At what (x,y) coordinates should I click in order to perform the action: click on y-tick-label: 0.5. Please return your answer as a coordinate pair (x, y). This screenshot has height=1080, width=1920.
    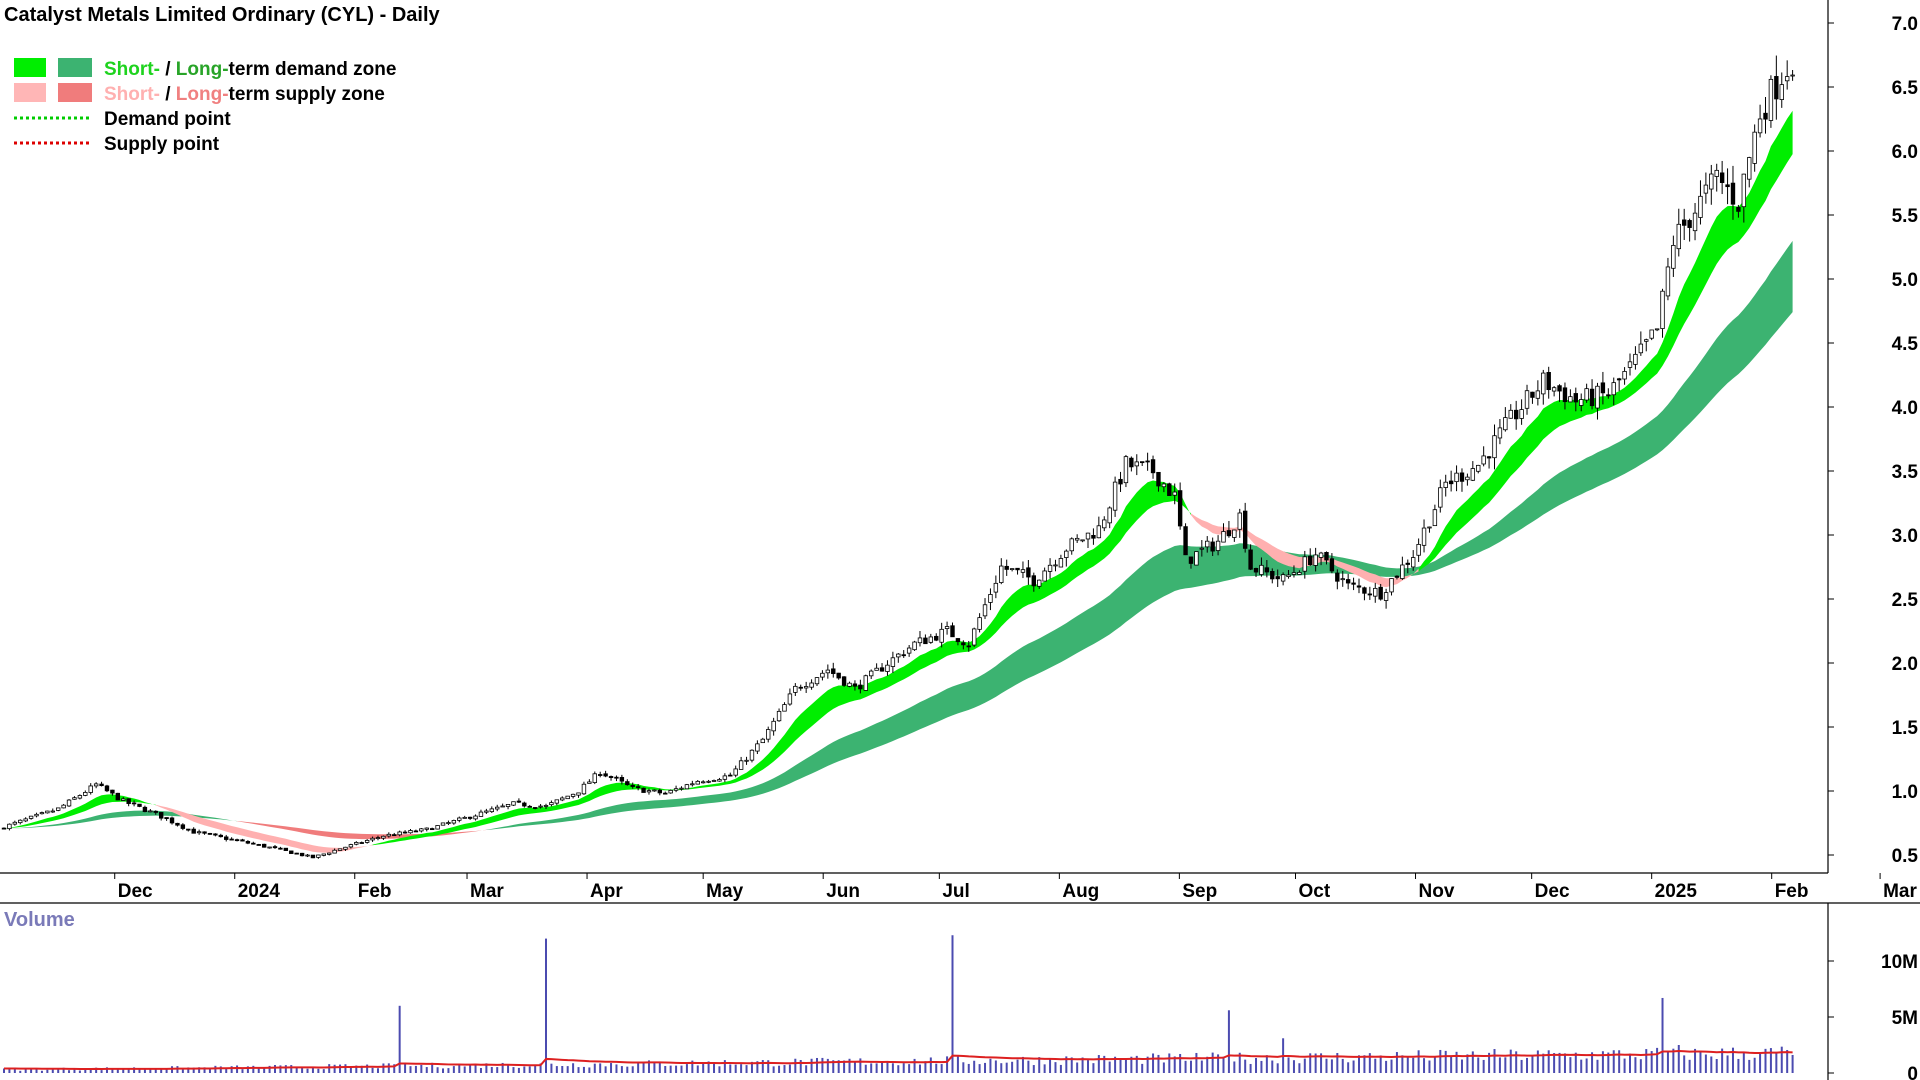
    Looking at the image, I should click on (1905, 856).